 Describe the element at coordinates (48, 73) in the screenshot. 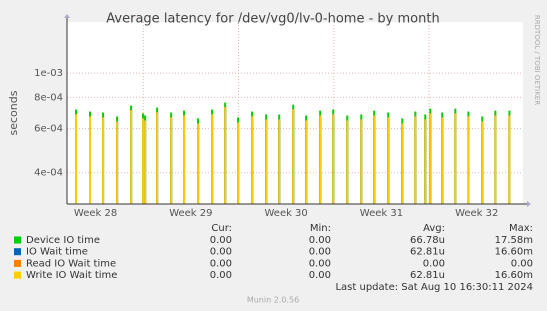

I see `y-tick-label: 1e-03` at that location.